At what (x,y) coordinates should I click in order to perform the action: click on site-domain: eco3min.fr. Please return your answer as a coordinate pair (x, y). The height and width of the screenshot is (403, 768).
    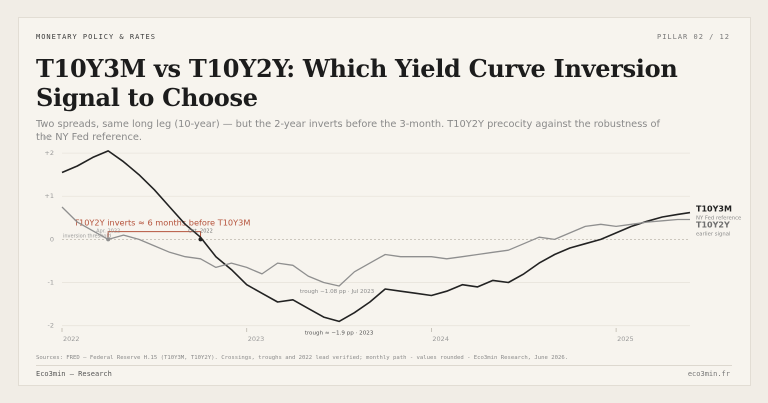
    Looking at the image, I should click on (708, 374).